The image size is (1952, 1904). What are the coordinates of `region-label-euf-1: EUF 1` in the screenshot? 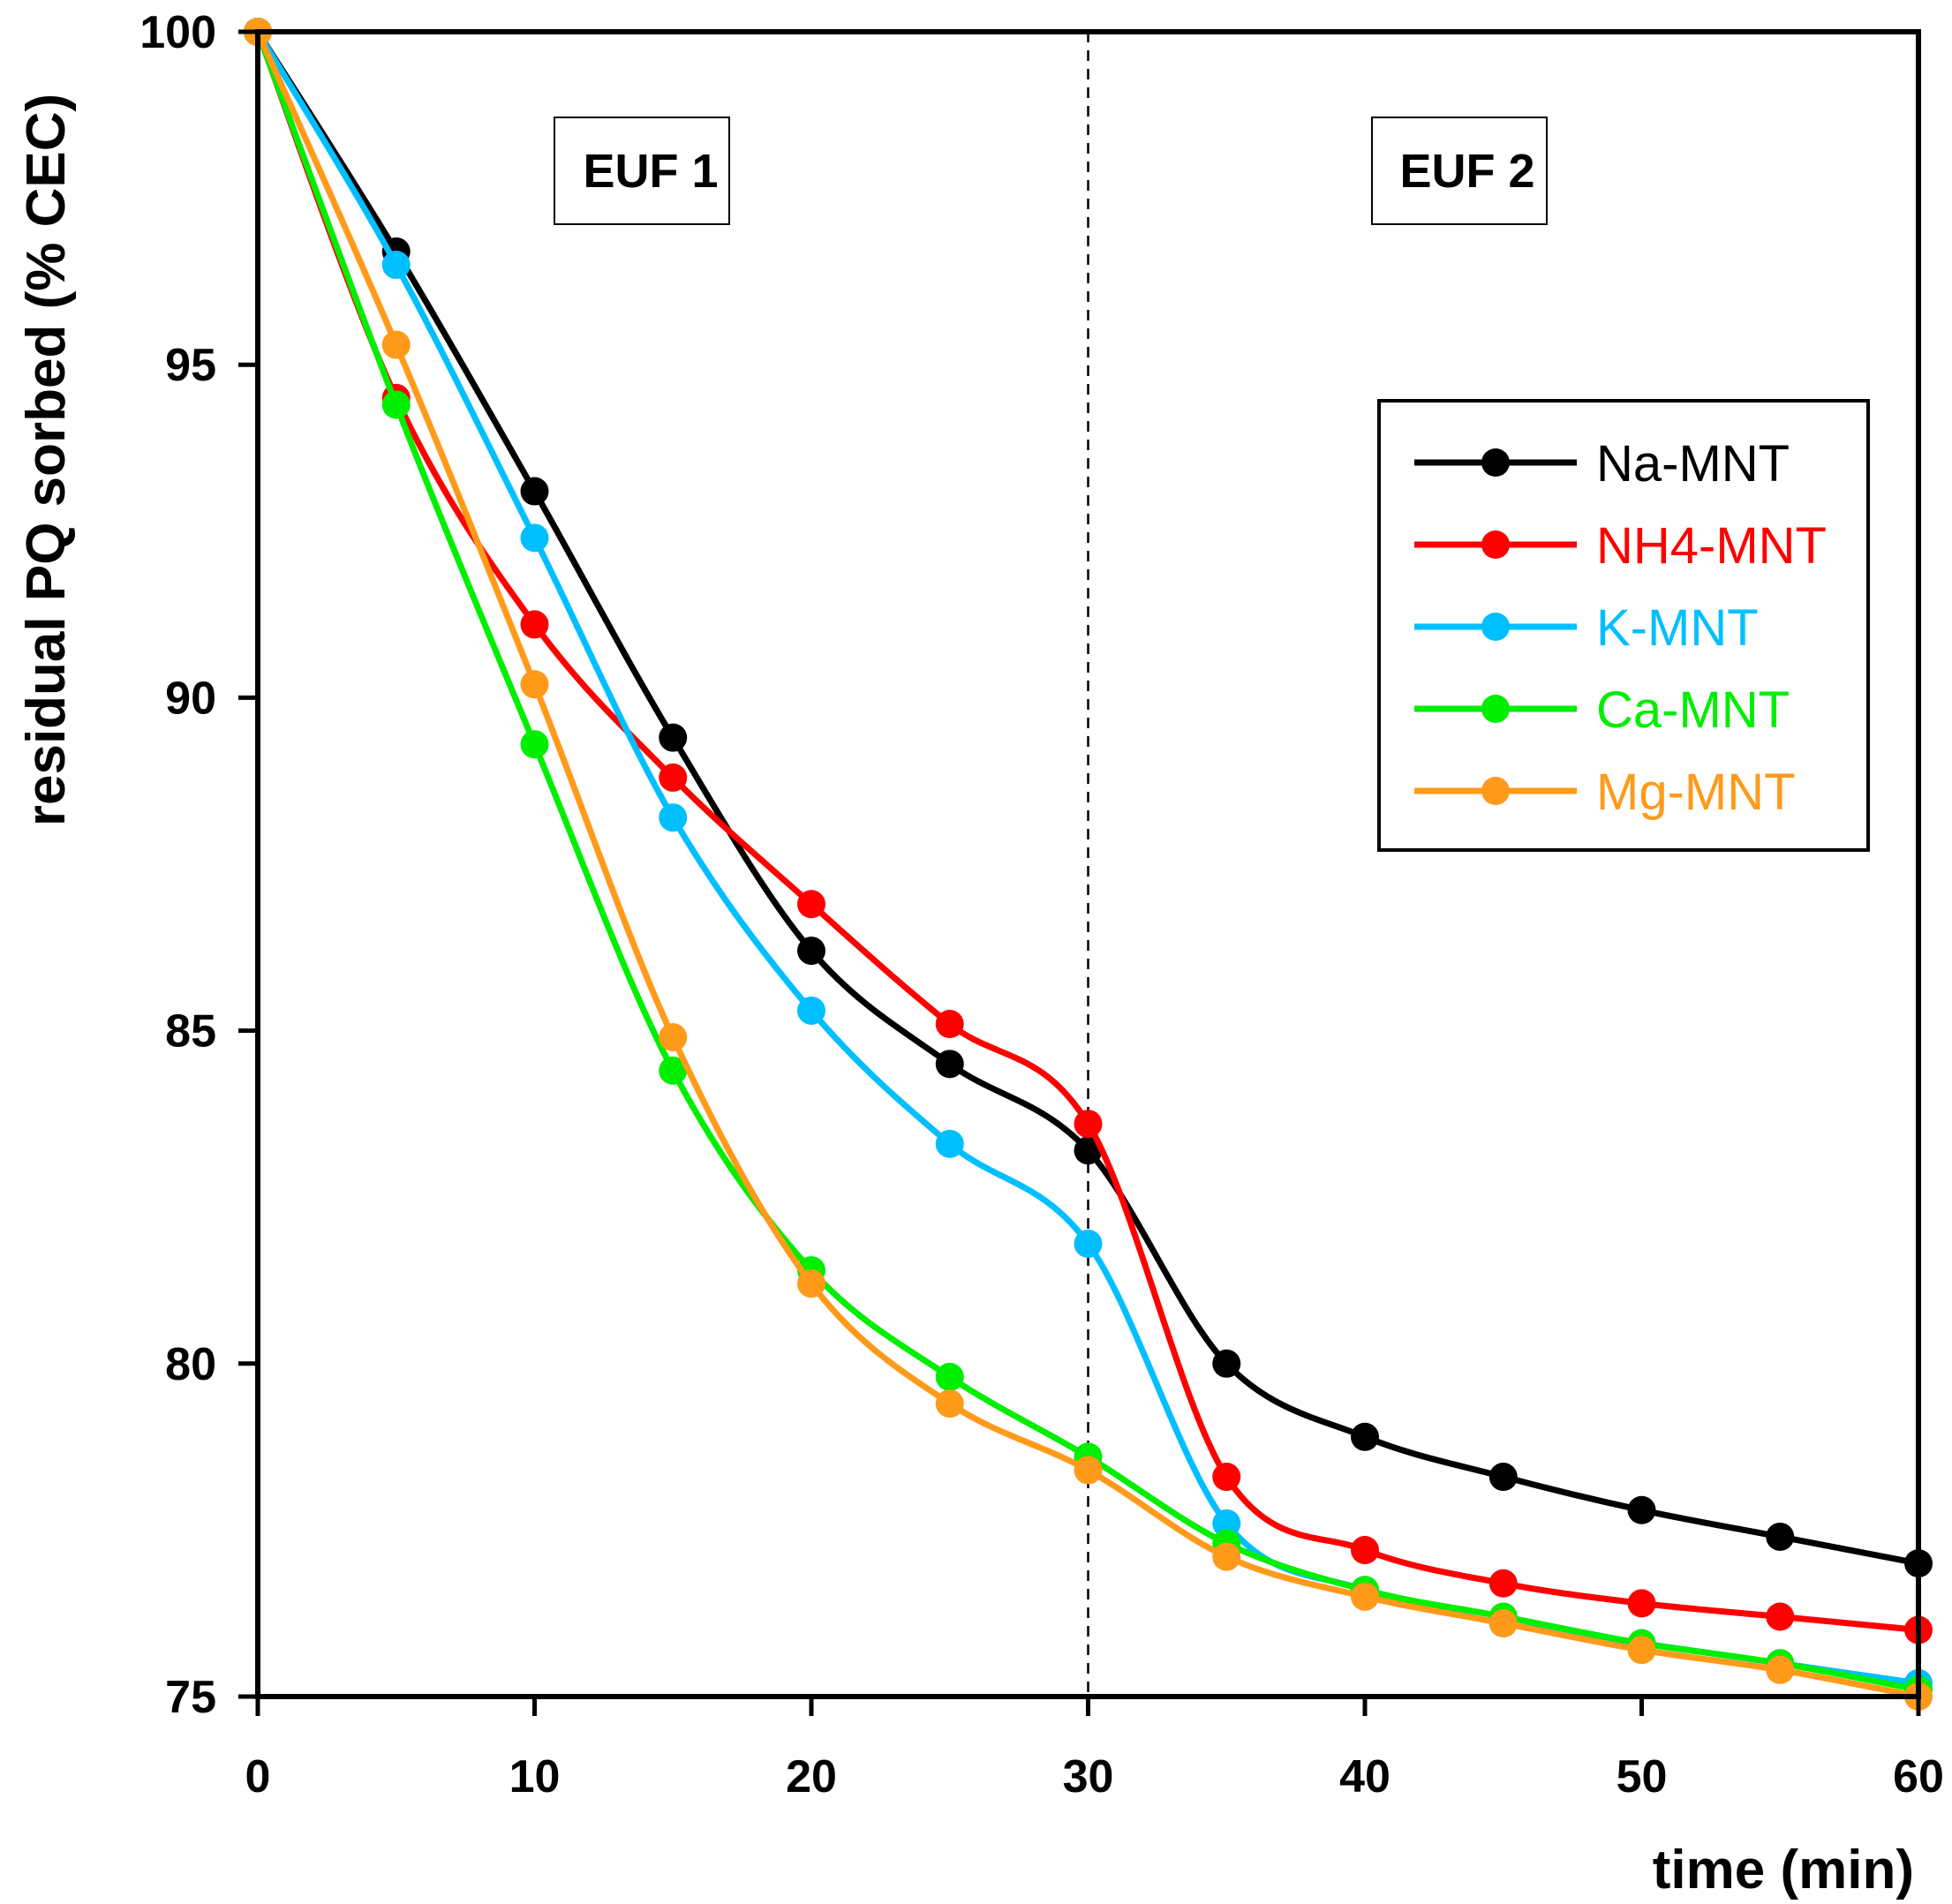 It's located at (642, 171).